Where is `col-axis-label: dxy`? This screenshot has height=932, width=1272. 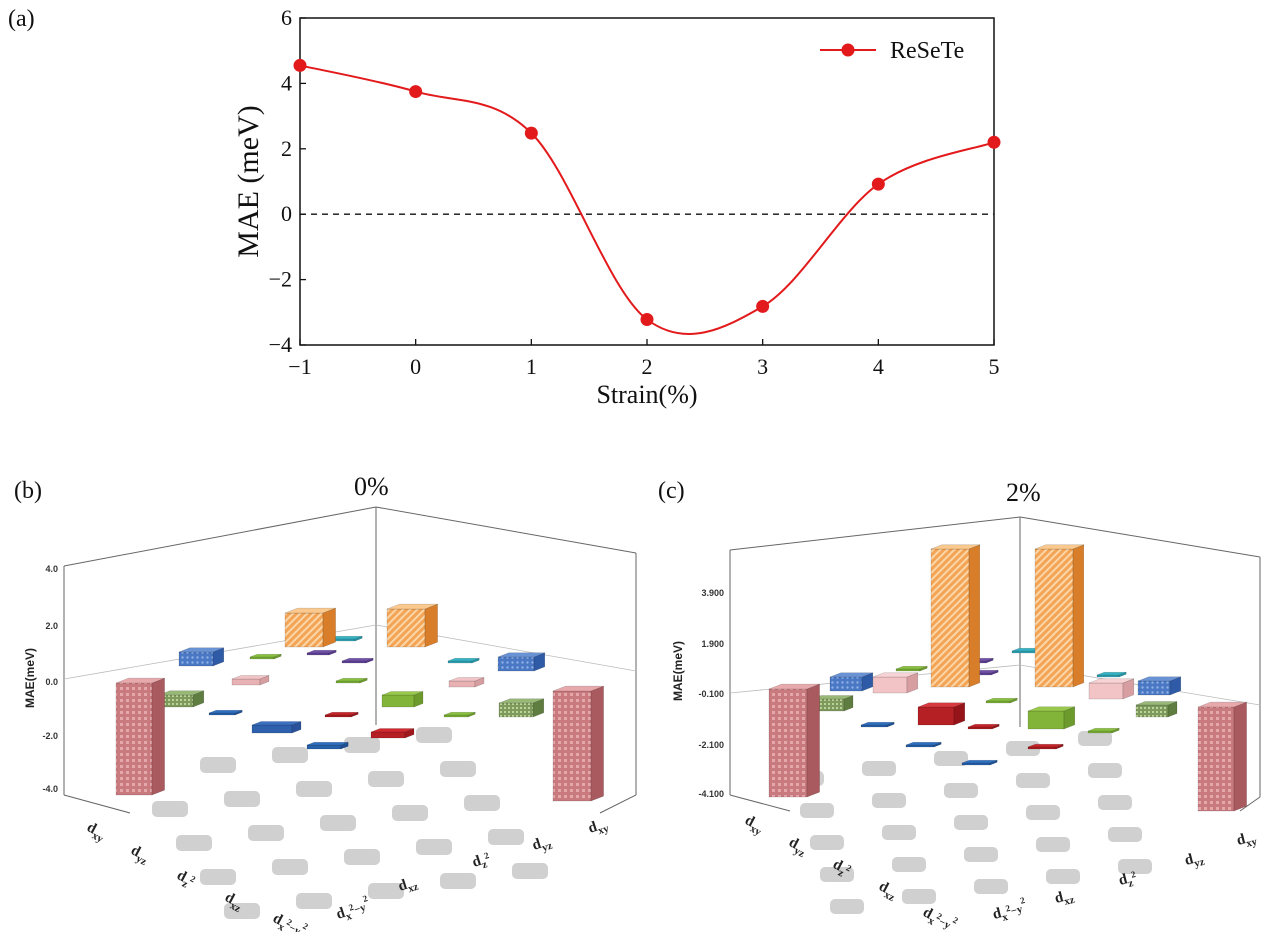 col-axis-label: dxy is located at coordinates (1247, 840).